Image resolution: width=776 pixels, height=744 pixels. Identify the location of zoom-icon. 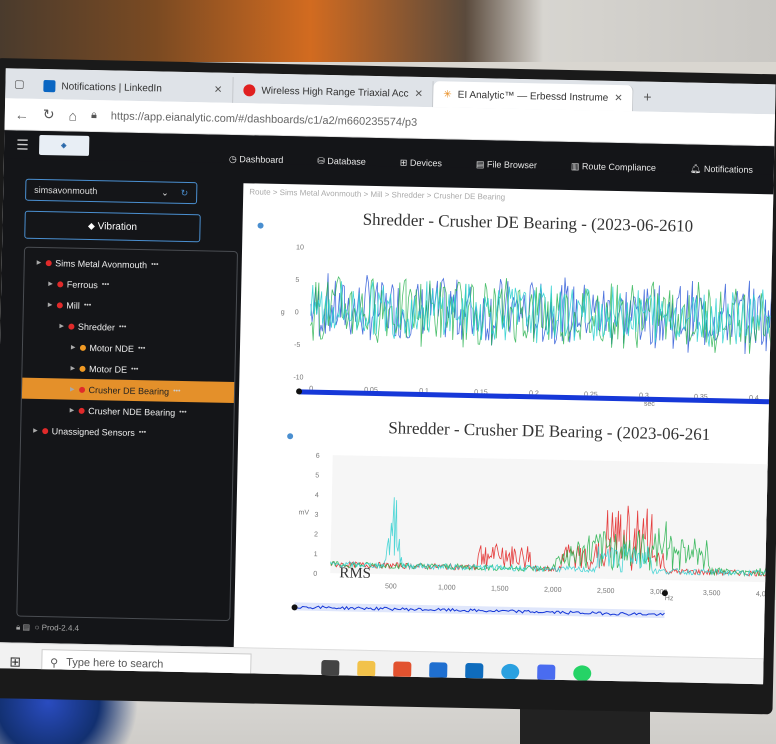
(546, 672).